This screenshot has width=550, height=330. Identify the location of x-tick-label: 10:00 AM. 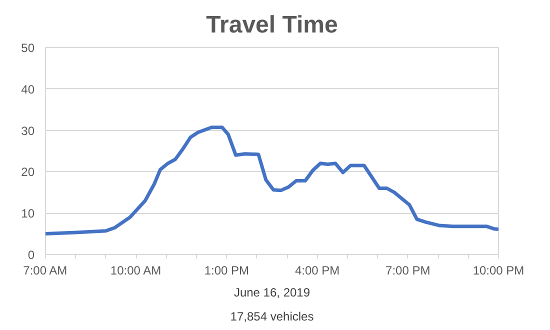
(136, 271).